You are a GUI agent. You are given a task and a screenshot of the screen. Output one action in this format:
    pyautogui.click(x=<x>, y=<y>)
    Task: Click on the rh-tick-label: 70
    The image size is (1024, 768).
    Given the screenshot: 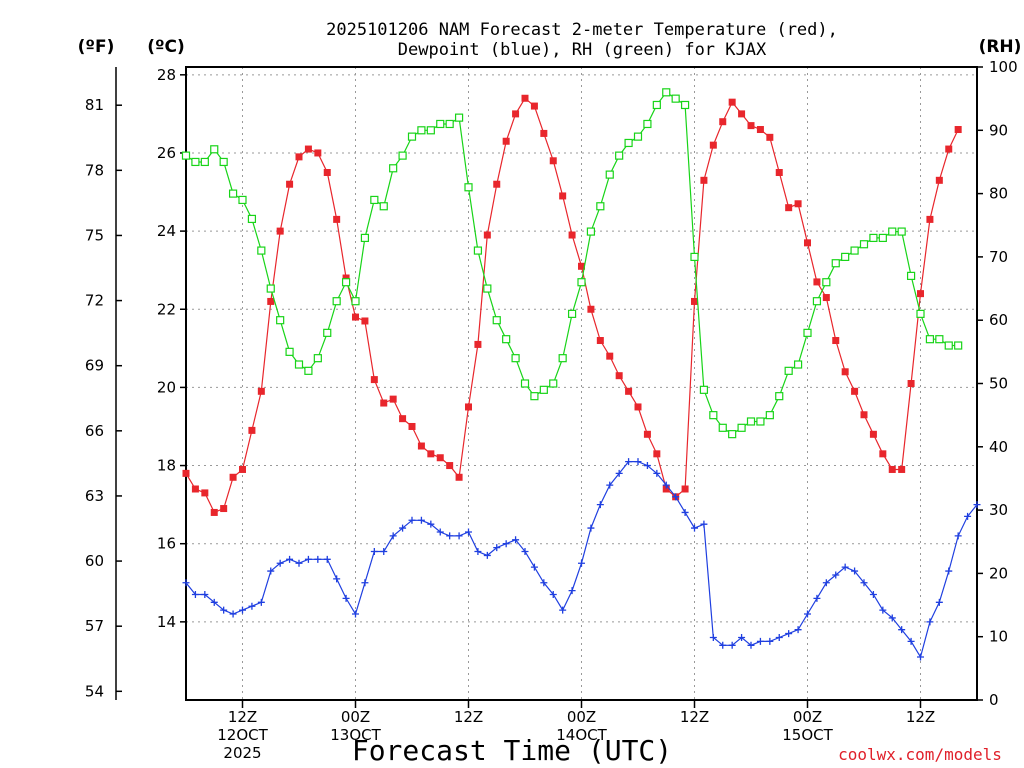 What is the action you would take?
    pyautogui.click(x=998, y=257)
    